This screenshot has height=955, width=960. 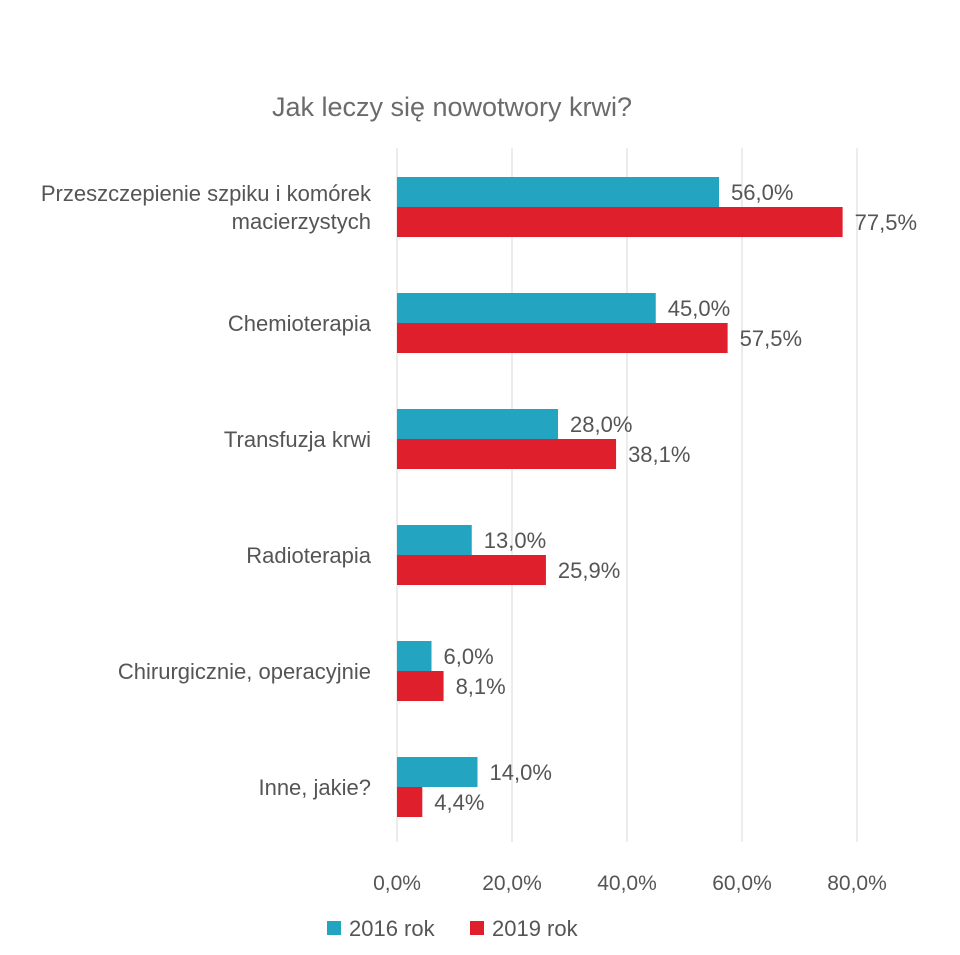 What do you see at coordinates (309, 555) in the screenshot?
I see `category-label-3: Radioterapia` at bounding box center [309, 555].